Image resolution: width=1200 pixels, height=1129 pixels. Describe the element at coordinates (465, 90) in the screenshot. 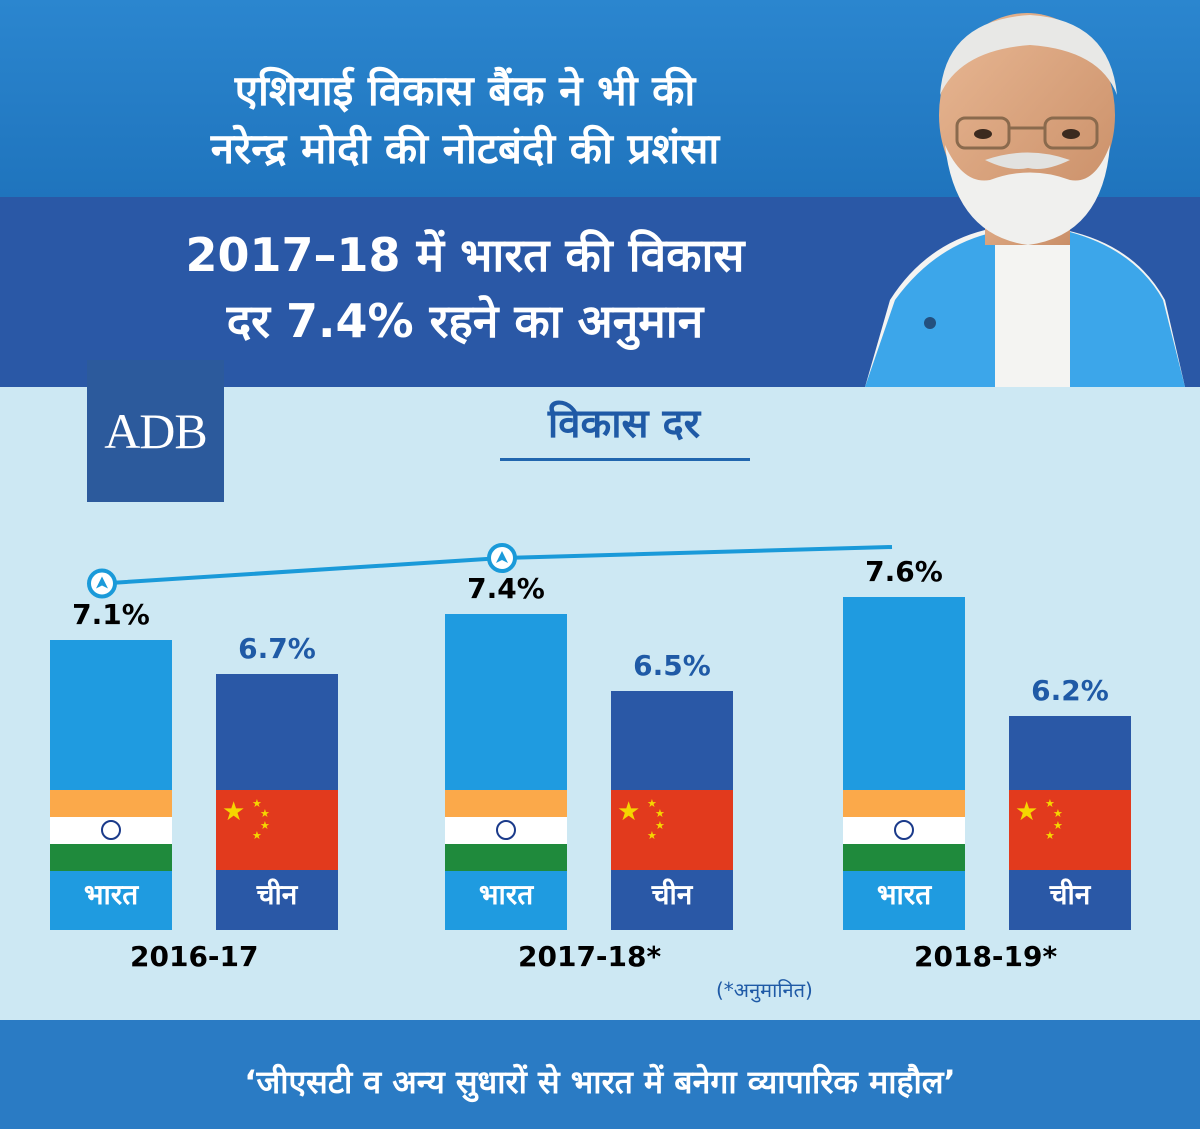

I see `headline-line-1: एशियाई विकास बैंक ने भी की` at that location.